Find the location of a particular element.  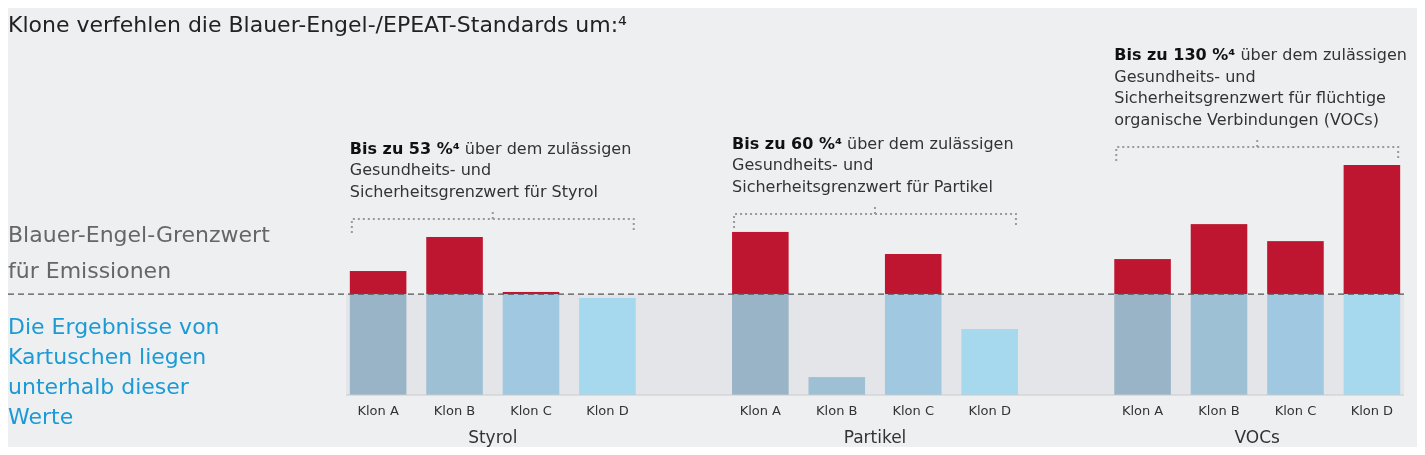

text: Styrol is located at coordinates (493, 437).